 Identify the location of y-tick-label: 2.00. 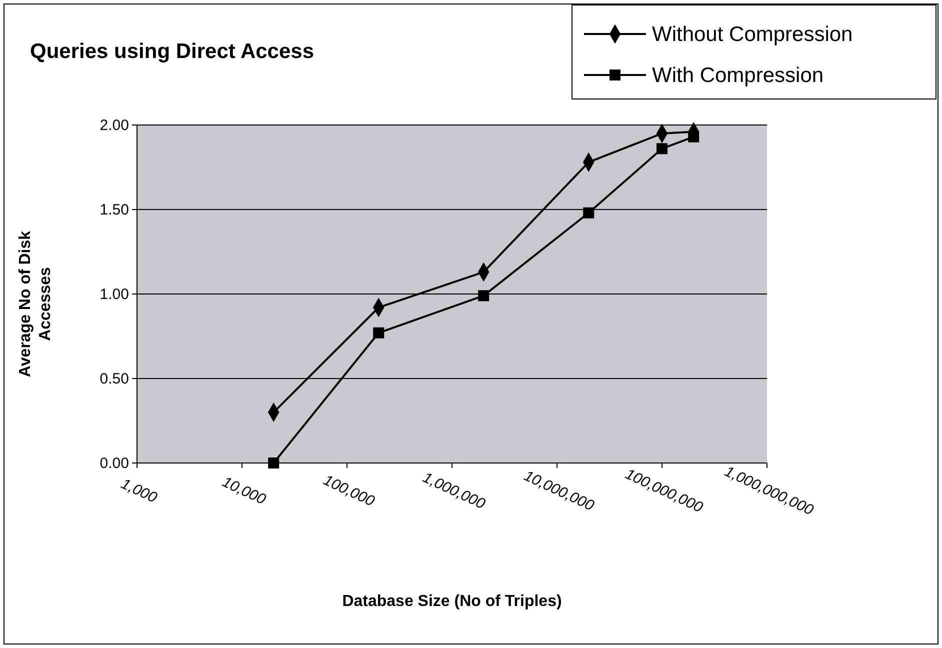
(114, 125).